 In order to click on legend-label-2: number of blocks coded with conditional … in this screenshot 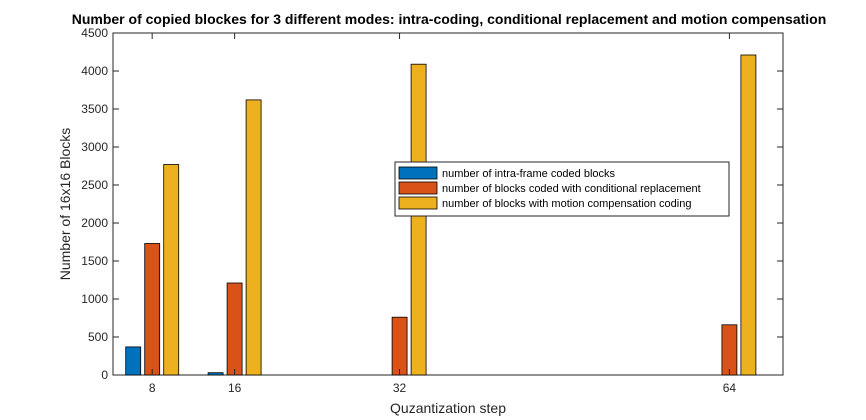, I will do `click(571, 189)`.